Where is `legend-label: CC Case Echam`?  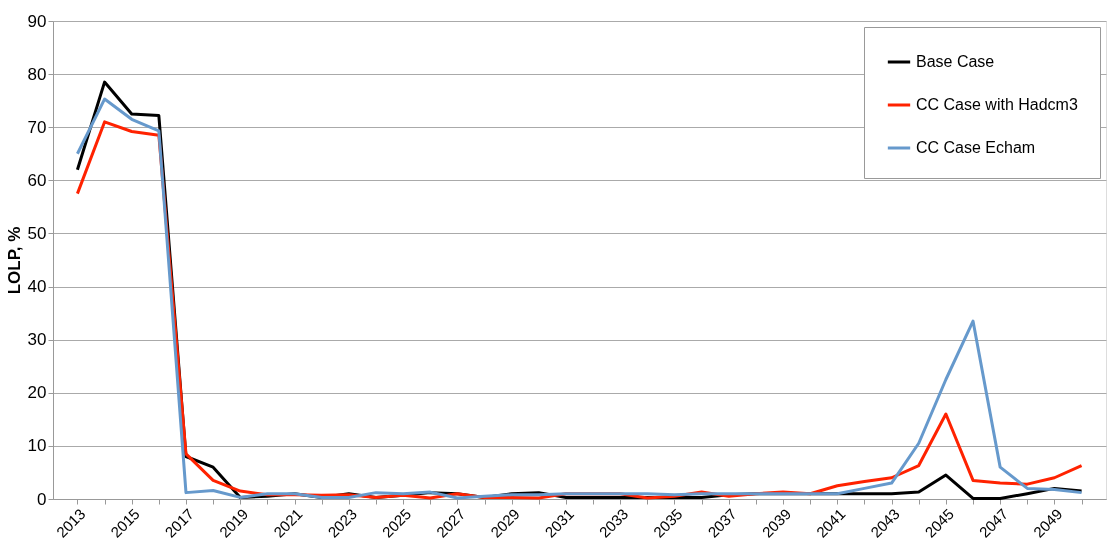
legend-label: CC Case Echam is located at coordinates (976, 147).